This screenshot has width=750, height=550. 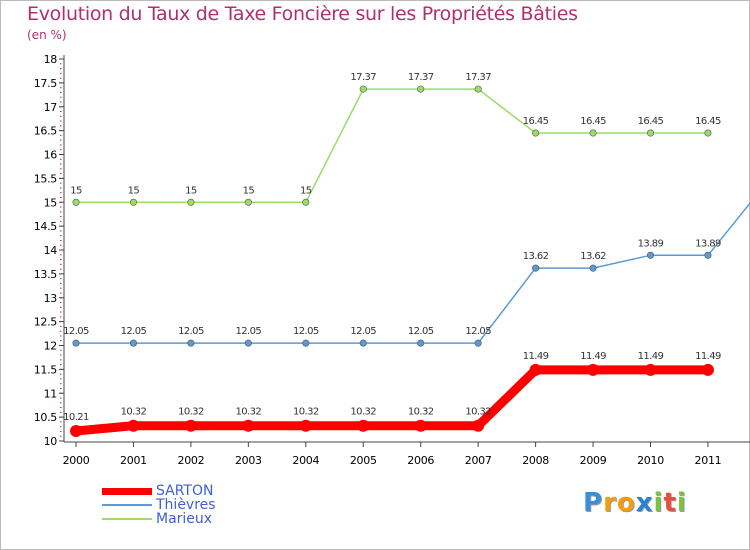 What do you see at coordinates (51, 155) in the screenshot?
I see `y-tick-label: 16` at bounding box center [51, 155].